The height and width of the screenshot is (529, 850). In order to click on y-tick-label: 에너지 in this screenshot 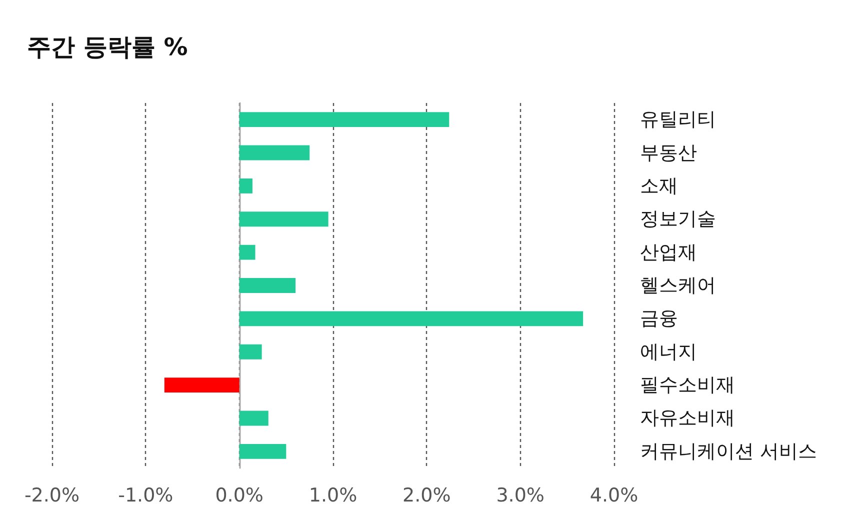, I will do `click(668, 351)`.